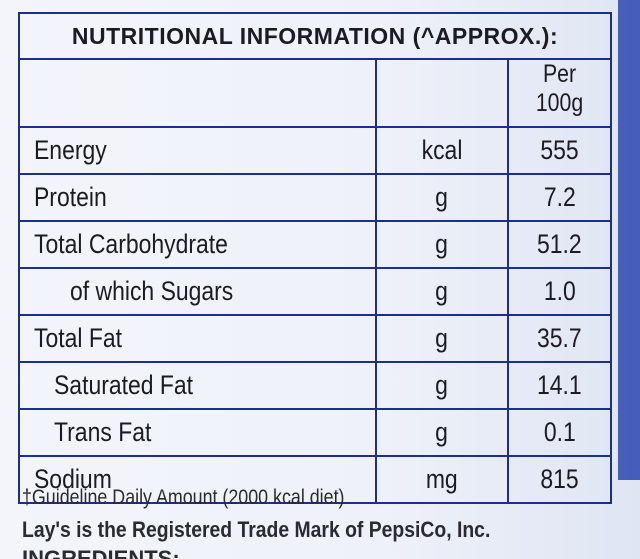 This screenshot has width=640, height=559. Describe the element at coordinates (124, 385) in the screenshot. I see `nutrient-name-text: Saturated Fat` at that location.